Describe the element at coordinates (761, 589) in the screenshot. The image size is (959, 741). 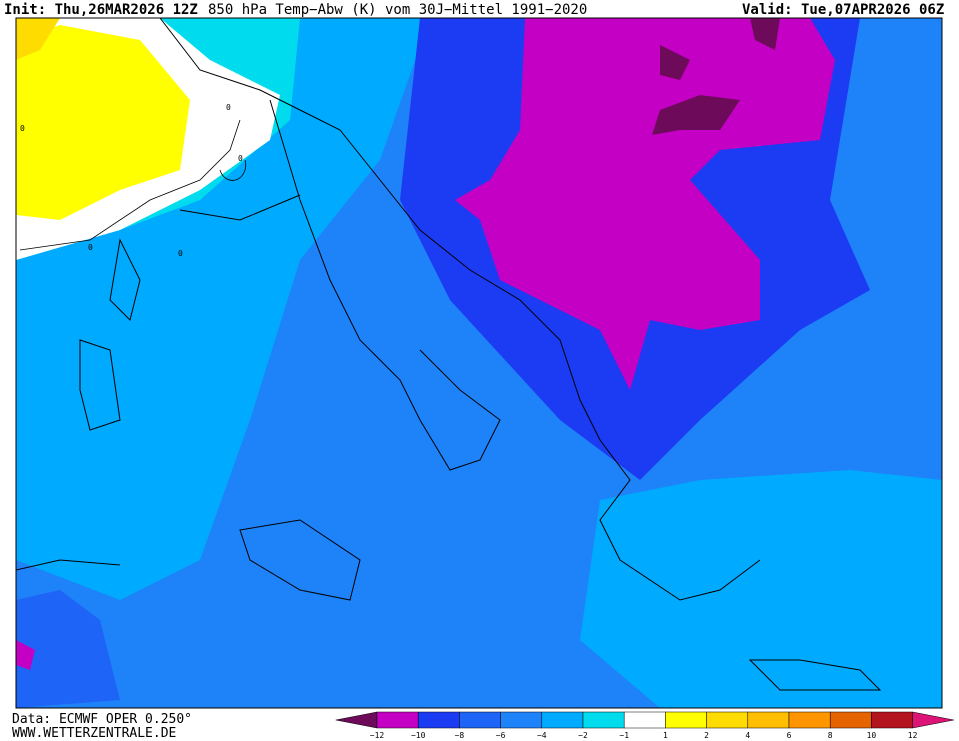
I see `field-light-blue-se` at that location.